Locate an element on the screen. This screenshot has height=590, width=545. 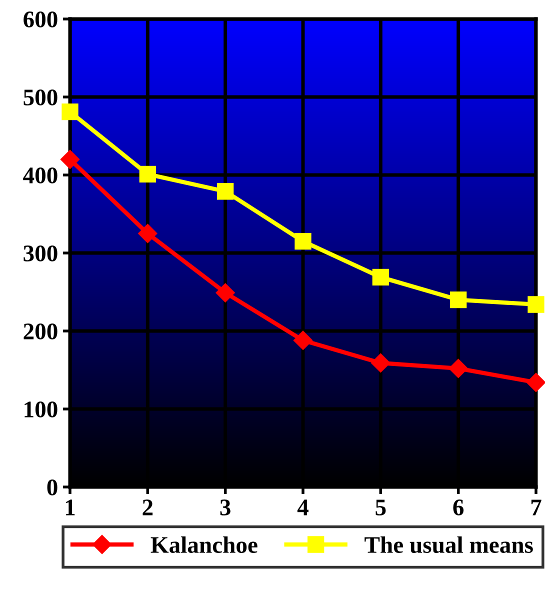
y-tick-label: 600 is located at coordinates (41, 19).